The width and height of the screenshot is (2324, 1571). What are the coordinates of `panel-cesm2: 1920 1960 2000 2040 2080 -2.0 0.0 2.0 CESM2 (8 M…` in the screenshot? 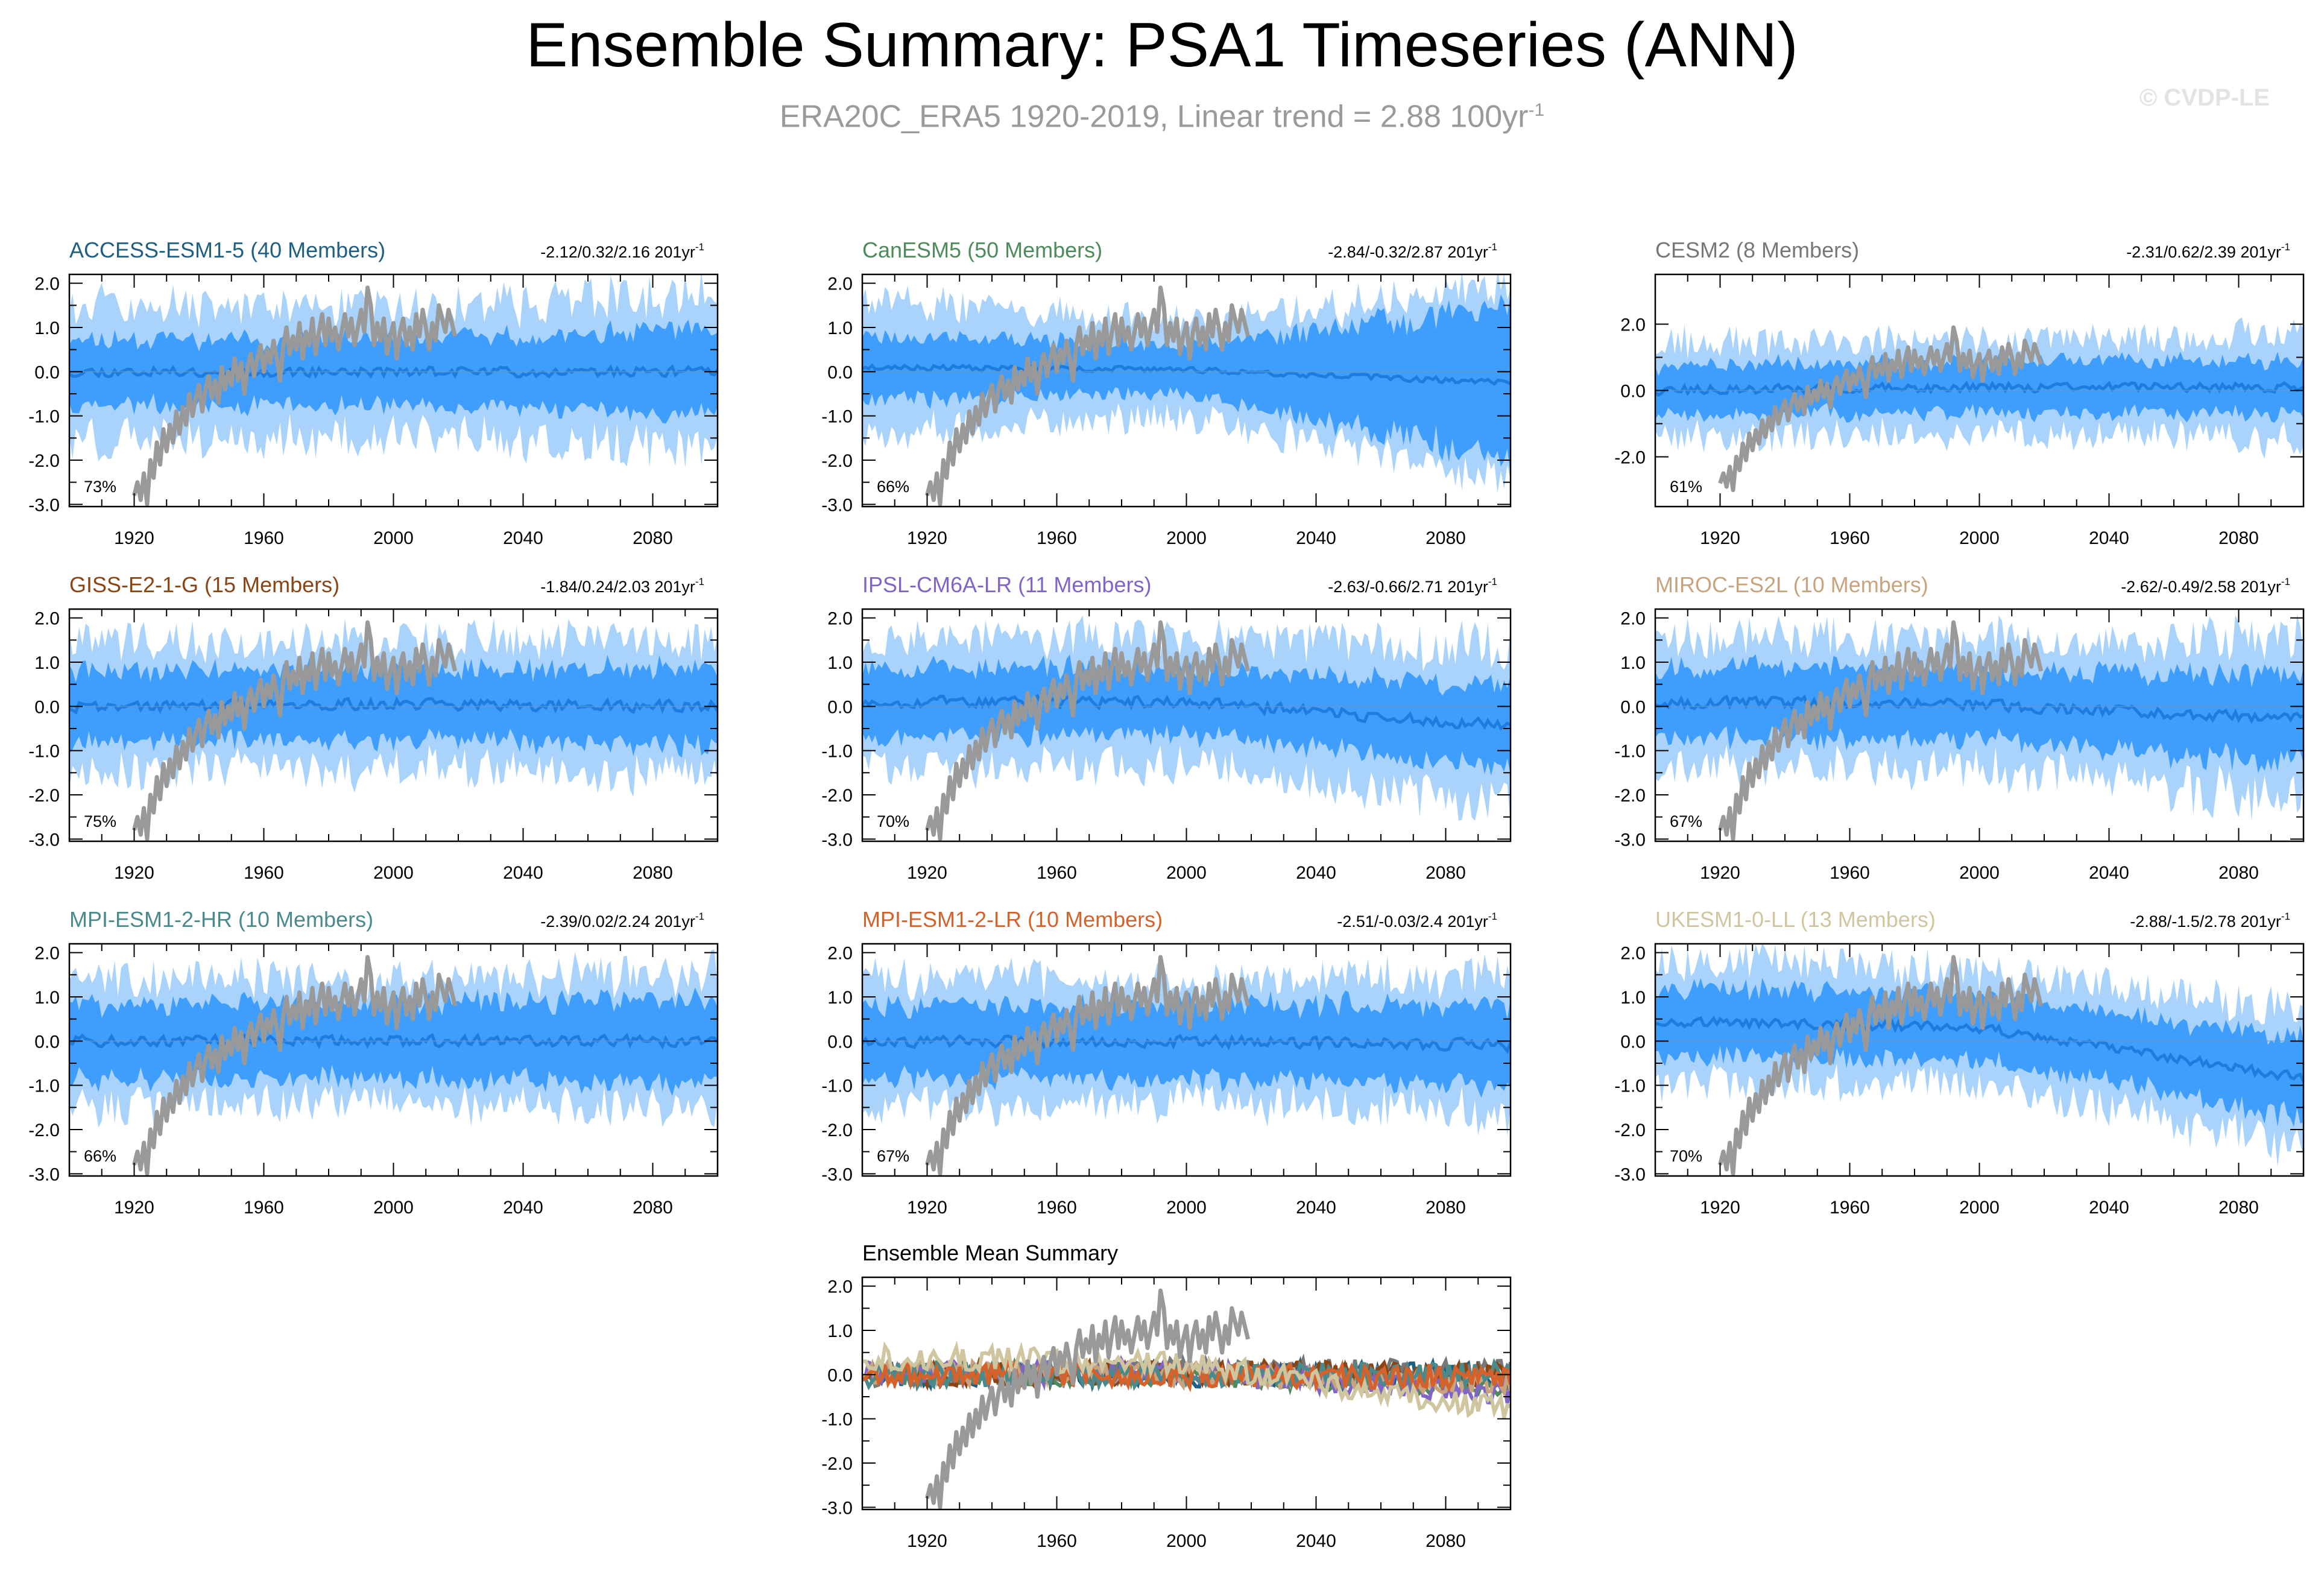 It's located at (1959, 393).